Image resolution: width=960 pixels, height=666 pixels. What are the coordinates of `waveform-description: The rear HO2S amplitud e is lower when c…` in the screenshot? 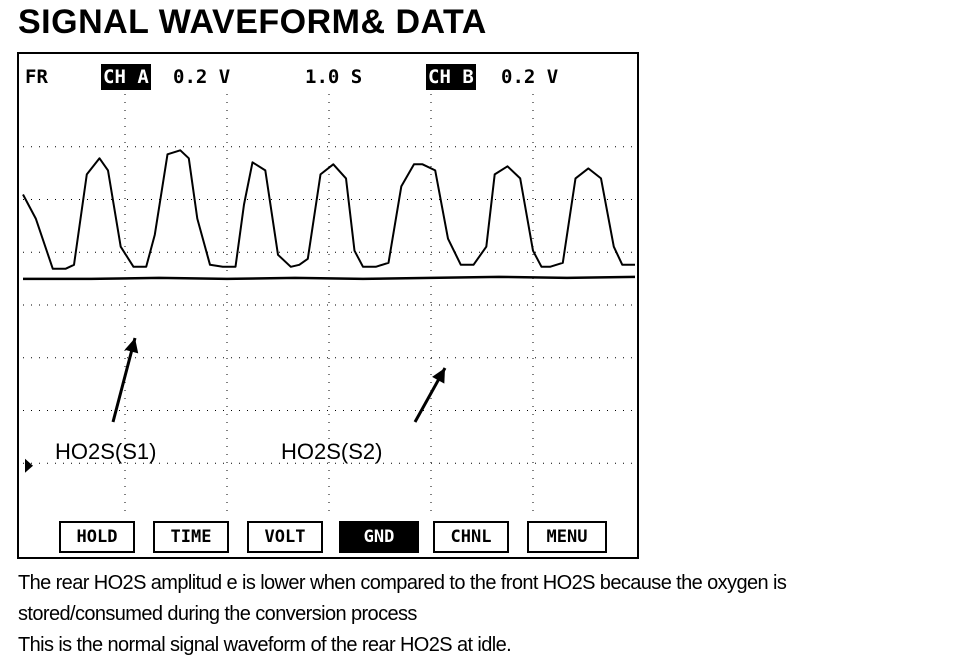 It's located at (488, 614).